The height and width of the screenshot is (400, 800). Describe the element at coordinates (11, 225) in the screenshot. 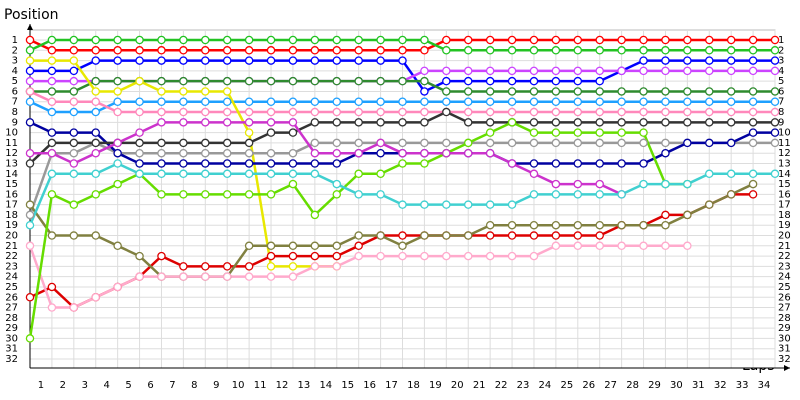

I see `y-tick-label: 19` at that location.